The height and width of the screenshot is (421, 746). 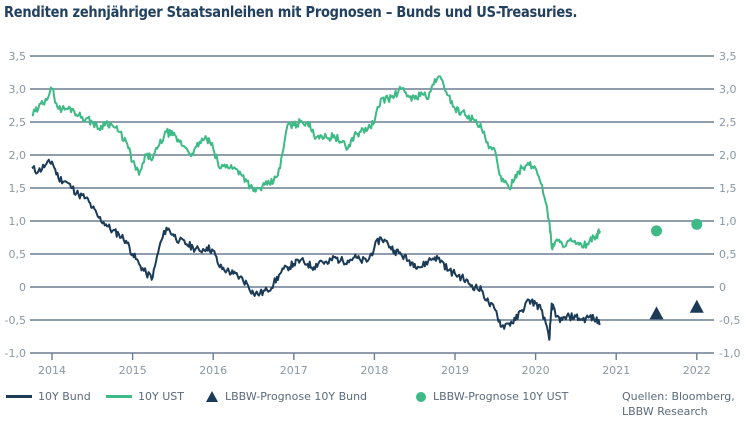 What do you see at coordinates (729, 320) in the screenshot?
I see `y-tick-label-right: -0,5` at bounding box center [729, 320].